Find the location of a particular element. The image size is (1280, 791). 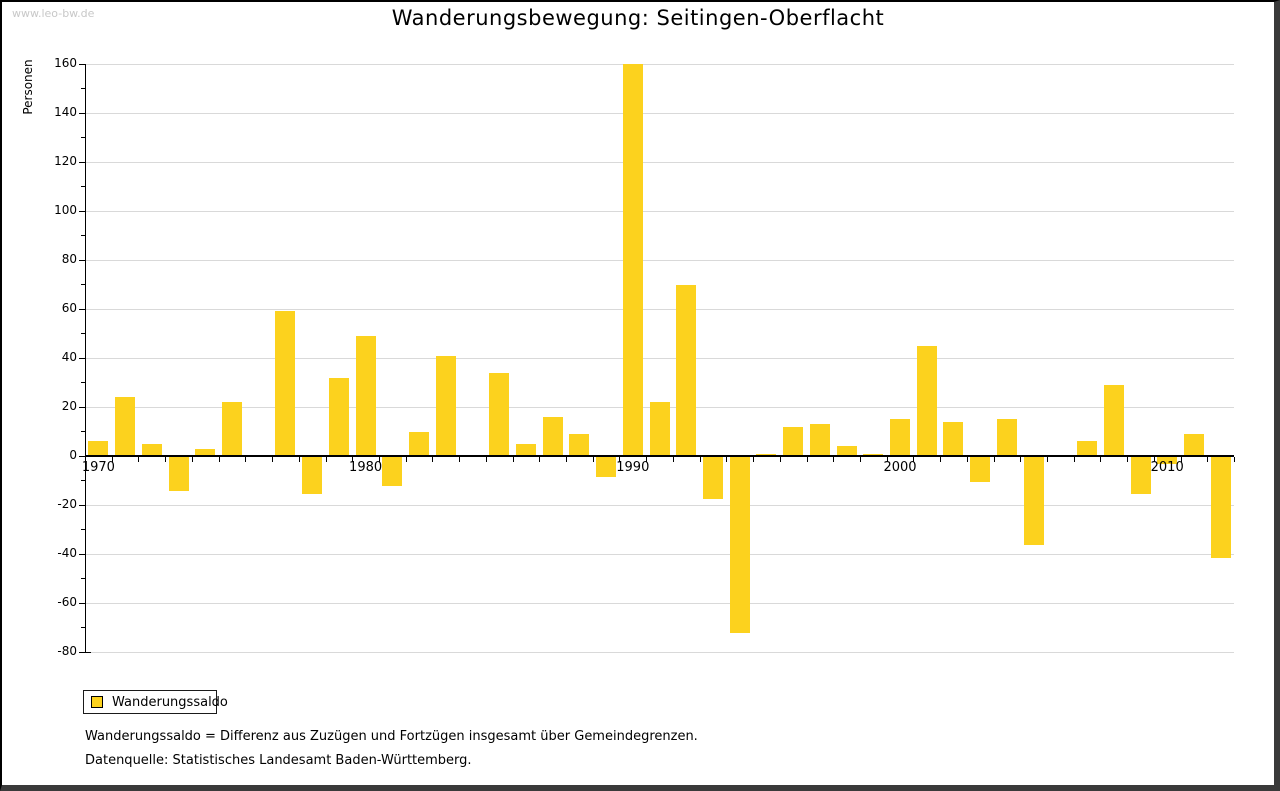

bar-1979 is located at coordinates (338, 416).